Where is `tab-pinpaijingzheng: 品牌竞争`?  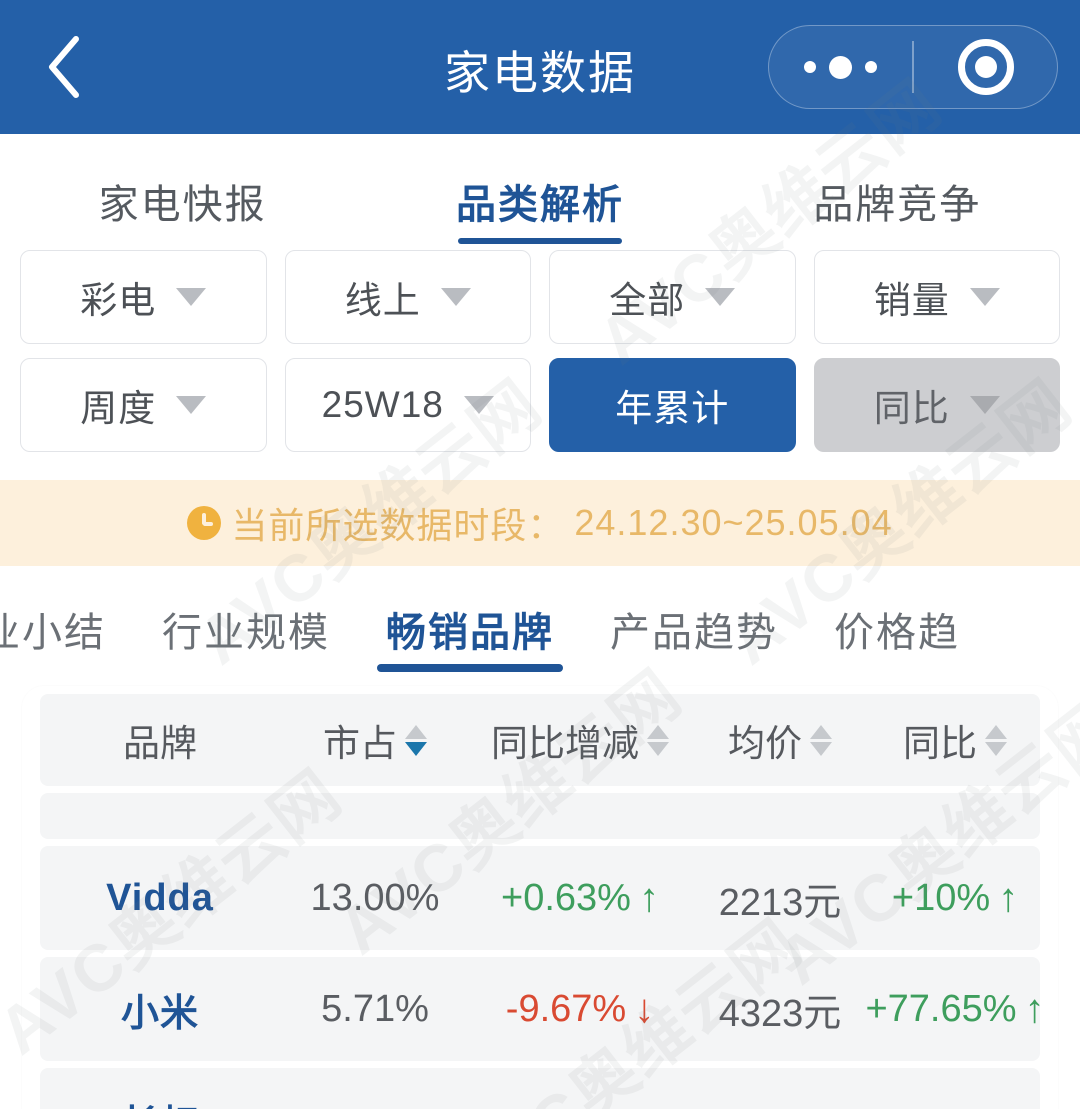
tab-pinpaijingzheng: 品牌竞争 is located at coordinates (897, 208).